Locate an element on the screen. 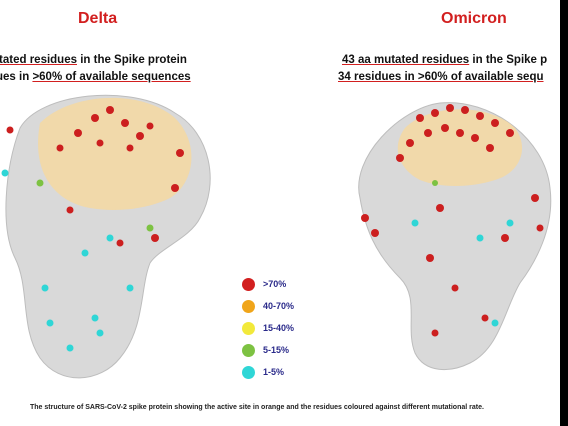 The width and height of the screenshot is (568, 426). delta-line2-prefix: ues in is located at coordinates (15, 77).